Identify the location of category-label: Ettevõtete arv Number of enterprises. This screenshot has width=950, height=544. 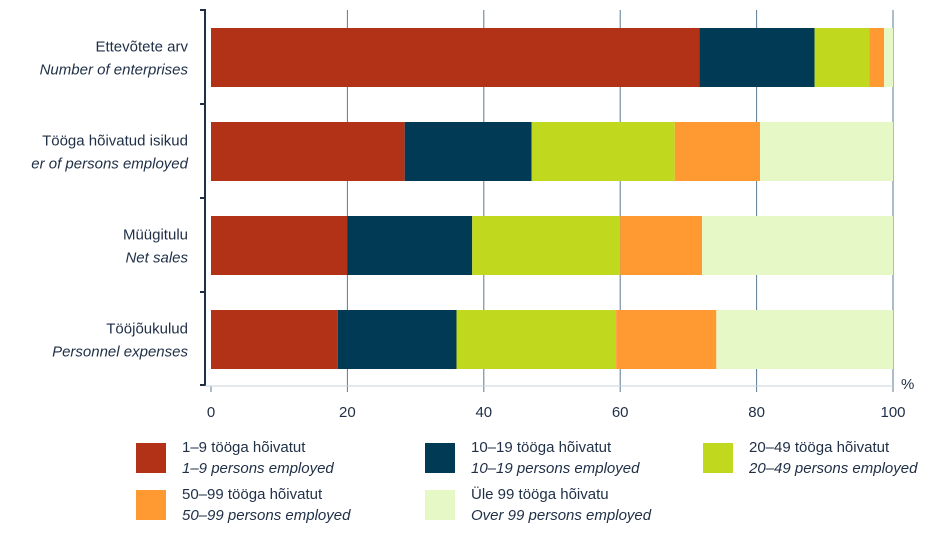
(114, 59).